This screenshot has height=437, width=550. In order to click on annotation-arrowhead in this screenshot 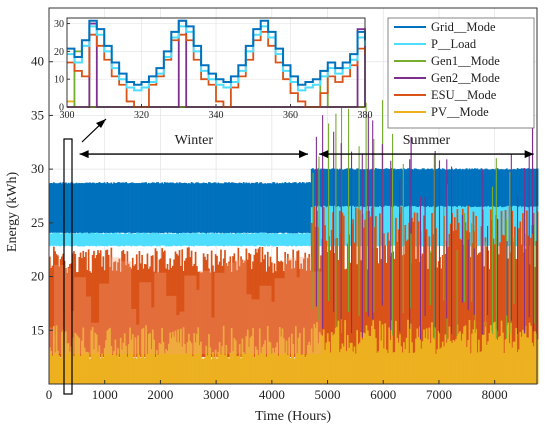, I will do `click(84, 154)`.